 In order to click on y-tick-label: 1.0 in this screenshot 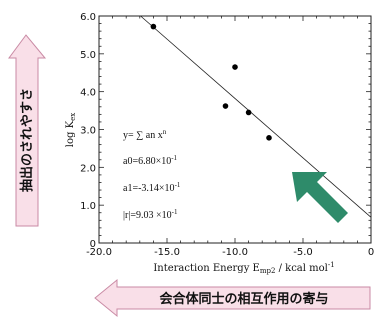, I will do `click(88, 206)`.